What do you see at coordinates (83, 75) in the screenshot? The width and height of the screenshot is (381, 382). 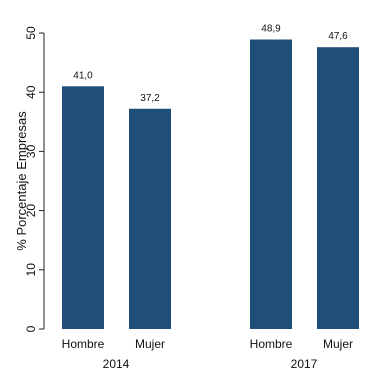 I see `data-label: 41,0` at bounding box center [83, 75].